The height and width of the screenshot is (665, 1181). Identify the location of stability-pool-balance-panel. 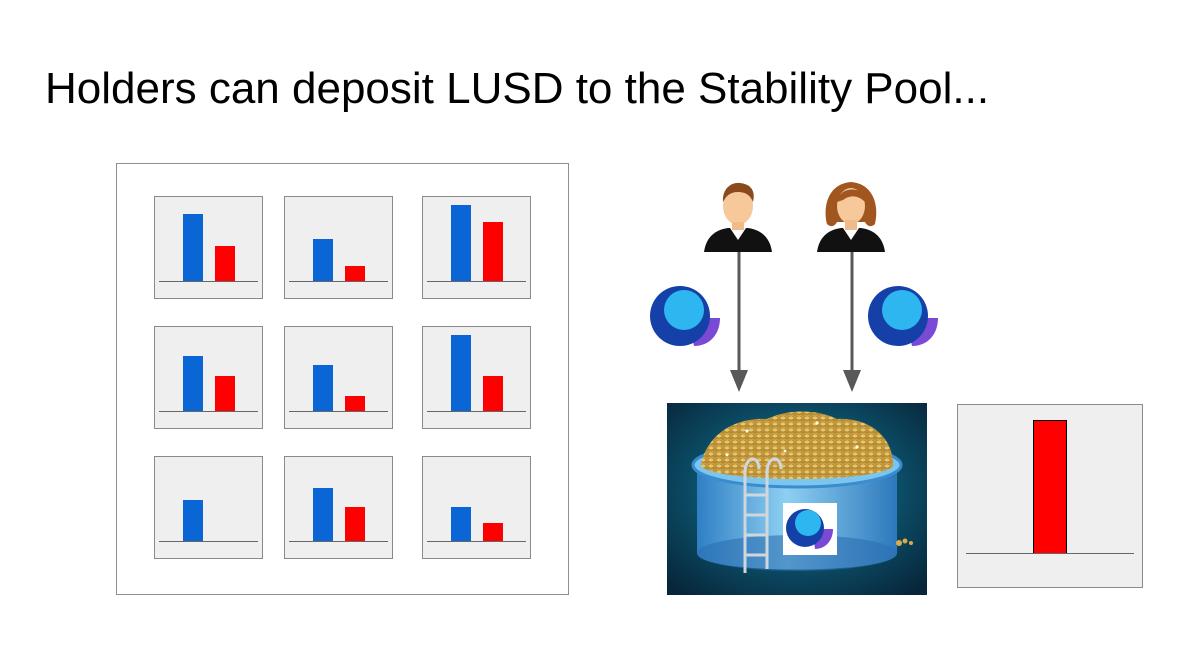
(1050, 496).